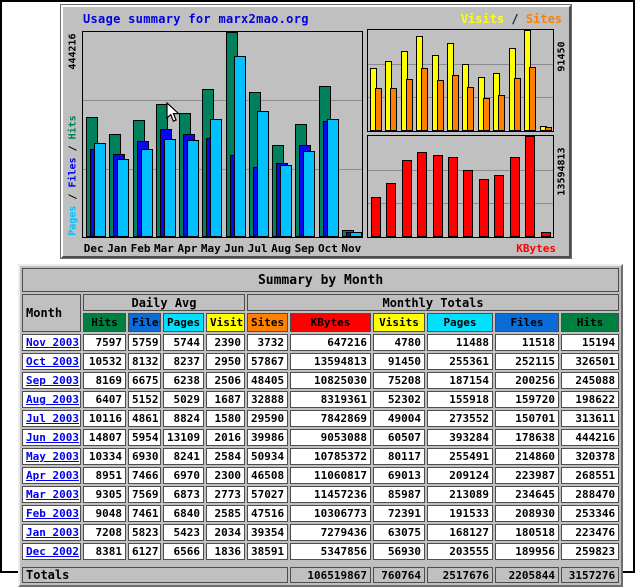 This screenshot has width=635, height=587. I want to click on value-cell: 5152, so click(144, 399).